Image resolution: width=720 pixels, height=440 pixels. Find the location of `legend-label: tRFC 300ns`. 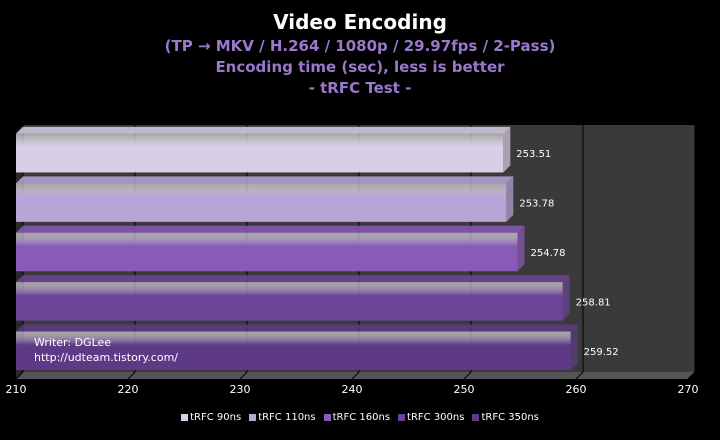

legend-label: tRFC 300ns is located at coordinates (436, 417).